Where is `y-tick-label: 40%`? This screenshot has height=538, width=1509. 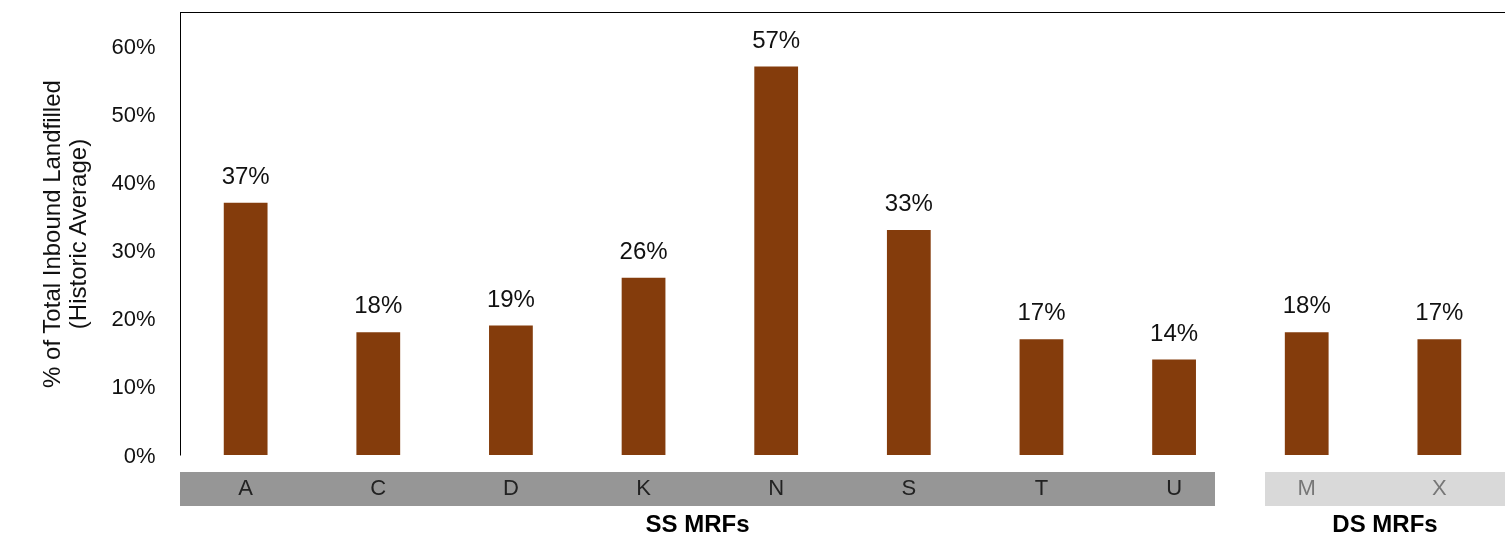
y-tick-label: 40% is located at coordinates (133, 182).